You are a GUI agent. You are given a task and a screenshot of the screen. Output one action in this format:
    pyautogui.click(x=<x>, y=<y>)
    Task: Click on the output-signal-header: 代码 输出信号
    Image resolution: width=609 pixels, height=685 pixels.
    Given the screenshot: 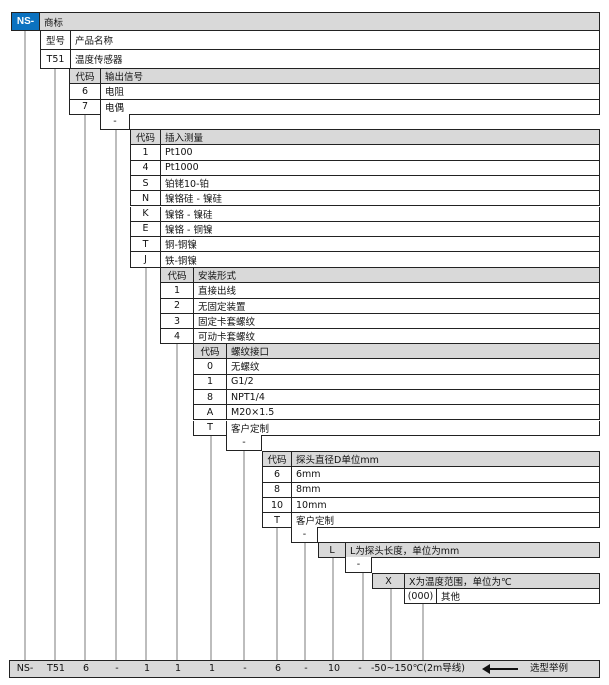 What is the action you would take?
    pyautogui.click(x=334, y=76)
    